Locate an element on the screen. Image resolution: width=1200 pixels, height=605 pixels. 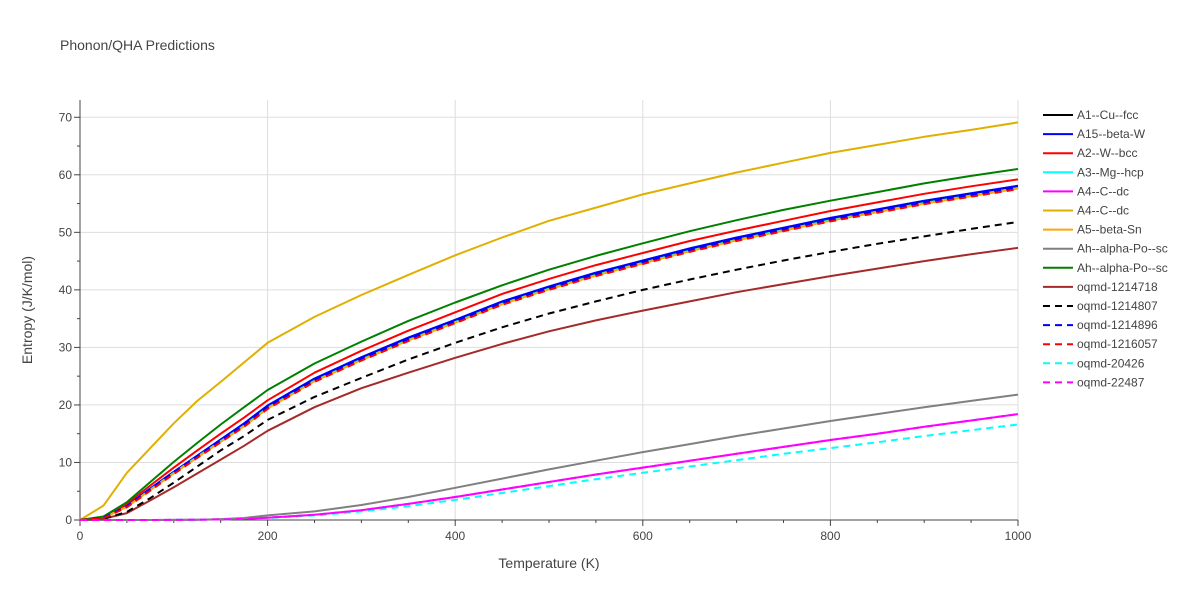
legend-item: A1--Cu--fcc is located at coordinates (1090, 115).